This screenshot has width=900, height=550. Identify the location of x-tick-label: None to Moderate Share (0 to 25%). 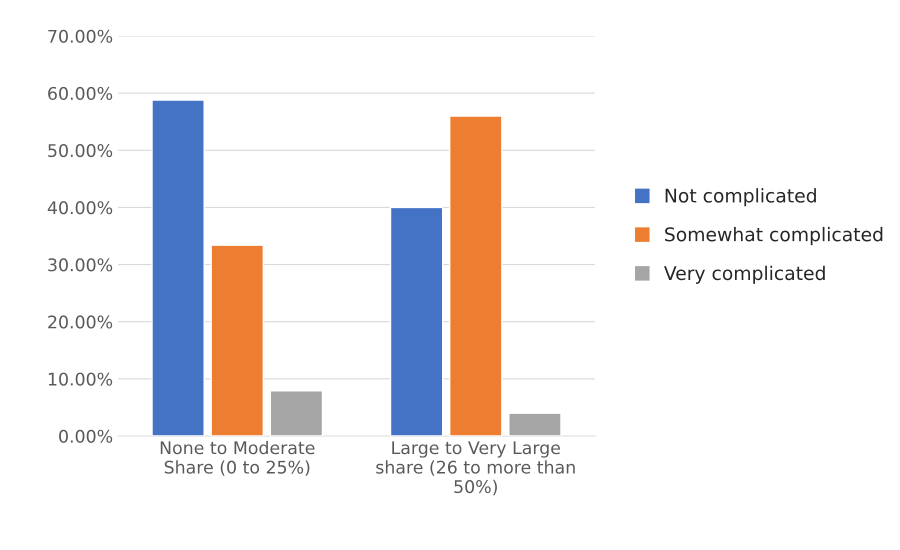
(237, 458).